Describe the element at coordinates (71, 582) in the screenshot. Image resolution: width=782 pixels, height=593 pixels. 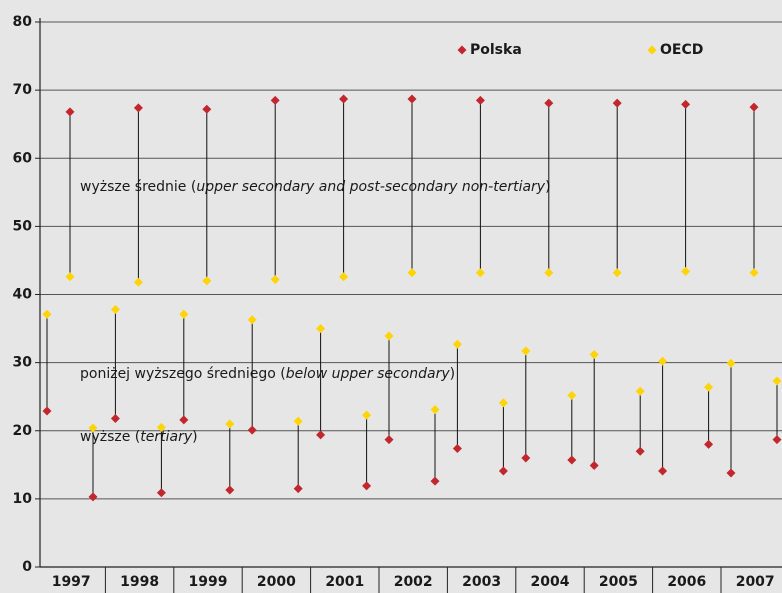
I see `x-tick-label: 1997` at that location.